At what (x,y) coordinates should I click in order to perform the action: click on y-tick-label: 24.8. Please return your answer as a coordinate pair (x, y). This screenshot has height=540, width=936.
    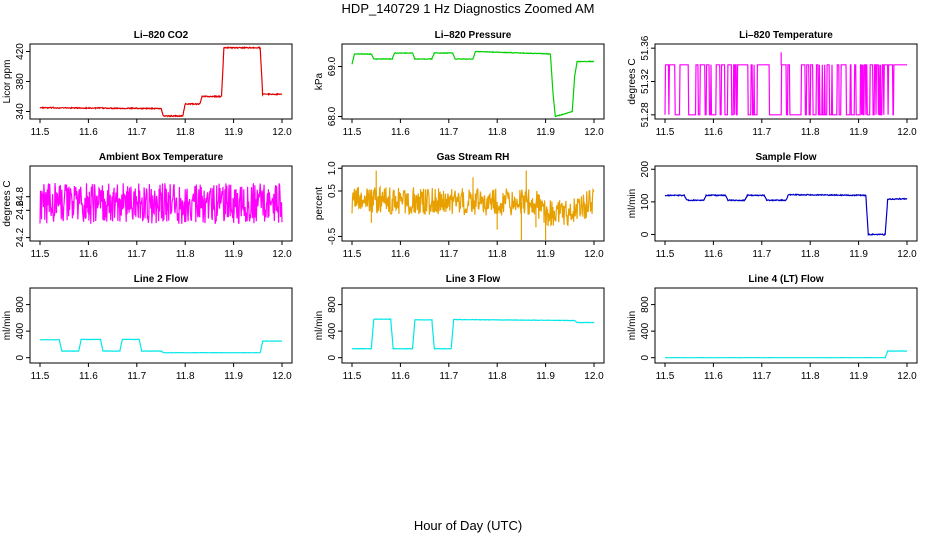
    Looking at the image, I should click on (20, 197).